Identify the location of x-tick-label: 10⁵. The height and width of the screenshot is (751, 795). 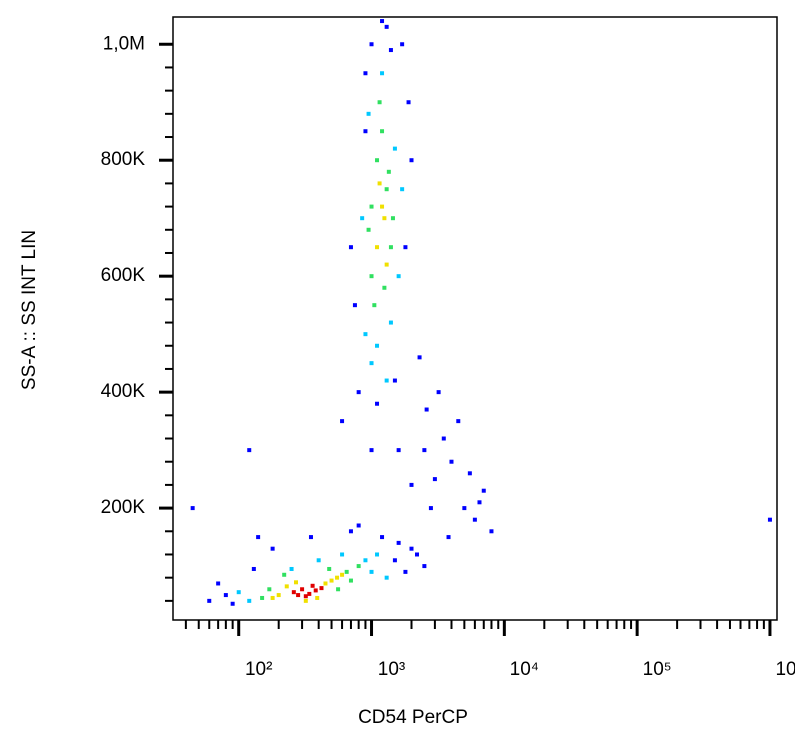
(657, 669).